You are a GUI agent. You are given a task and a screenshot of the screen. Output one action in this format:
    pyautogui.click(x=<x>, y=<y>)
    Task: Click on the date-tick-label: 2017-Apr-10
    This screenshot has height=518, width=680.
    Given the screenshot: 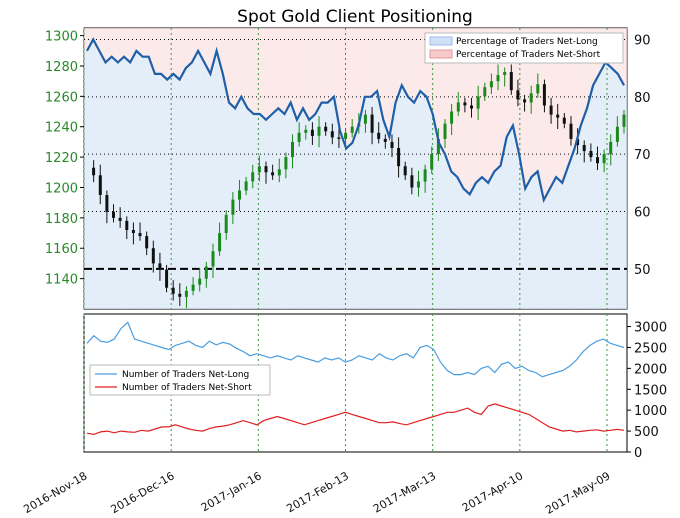 What is the action you would take?
    pyautogui.click(x=492, y=491)
    